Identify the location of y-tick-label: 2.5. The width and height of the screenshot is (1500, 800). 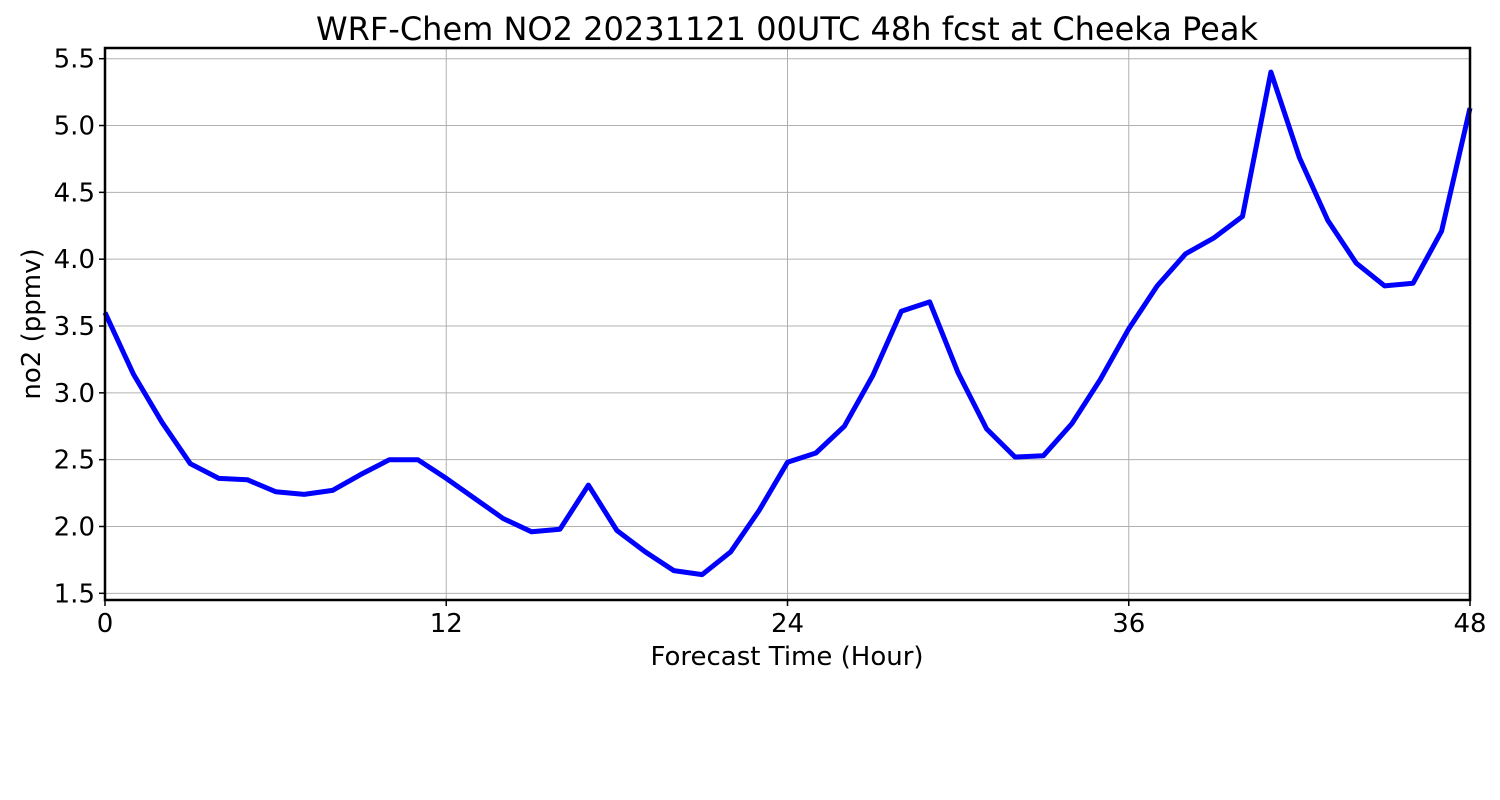
(74, 461).